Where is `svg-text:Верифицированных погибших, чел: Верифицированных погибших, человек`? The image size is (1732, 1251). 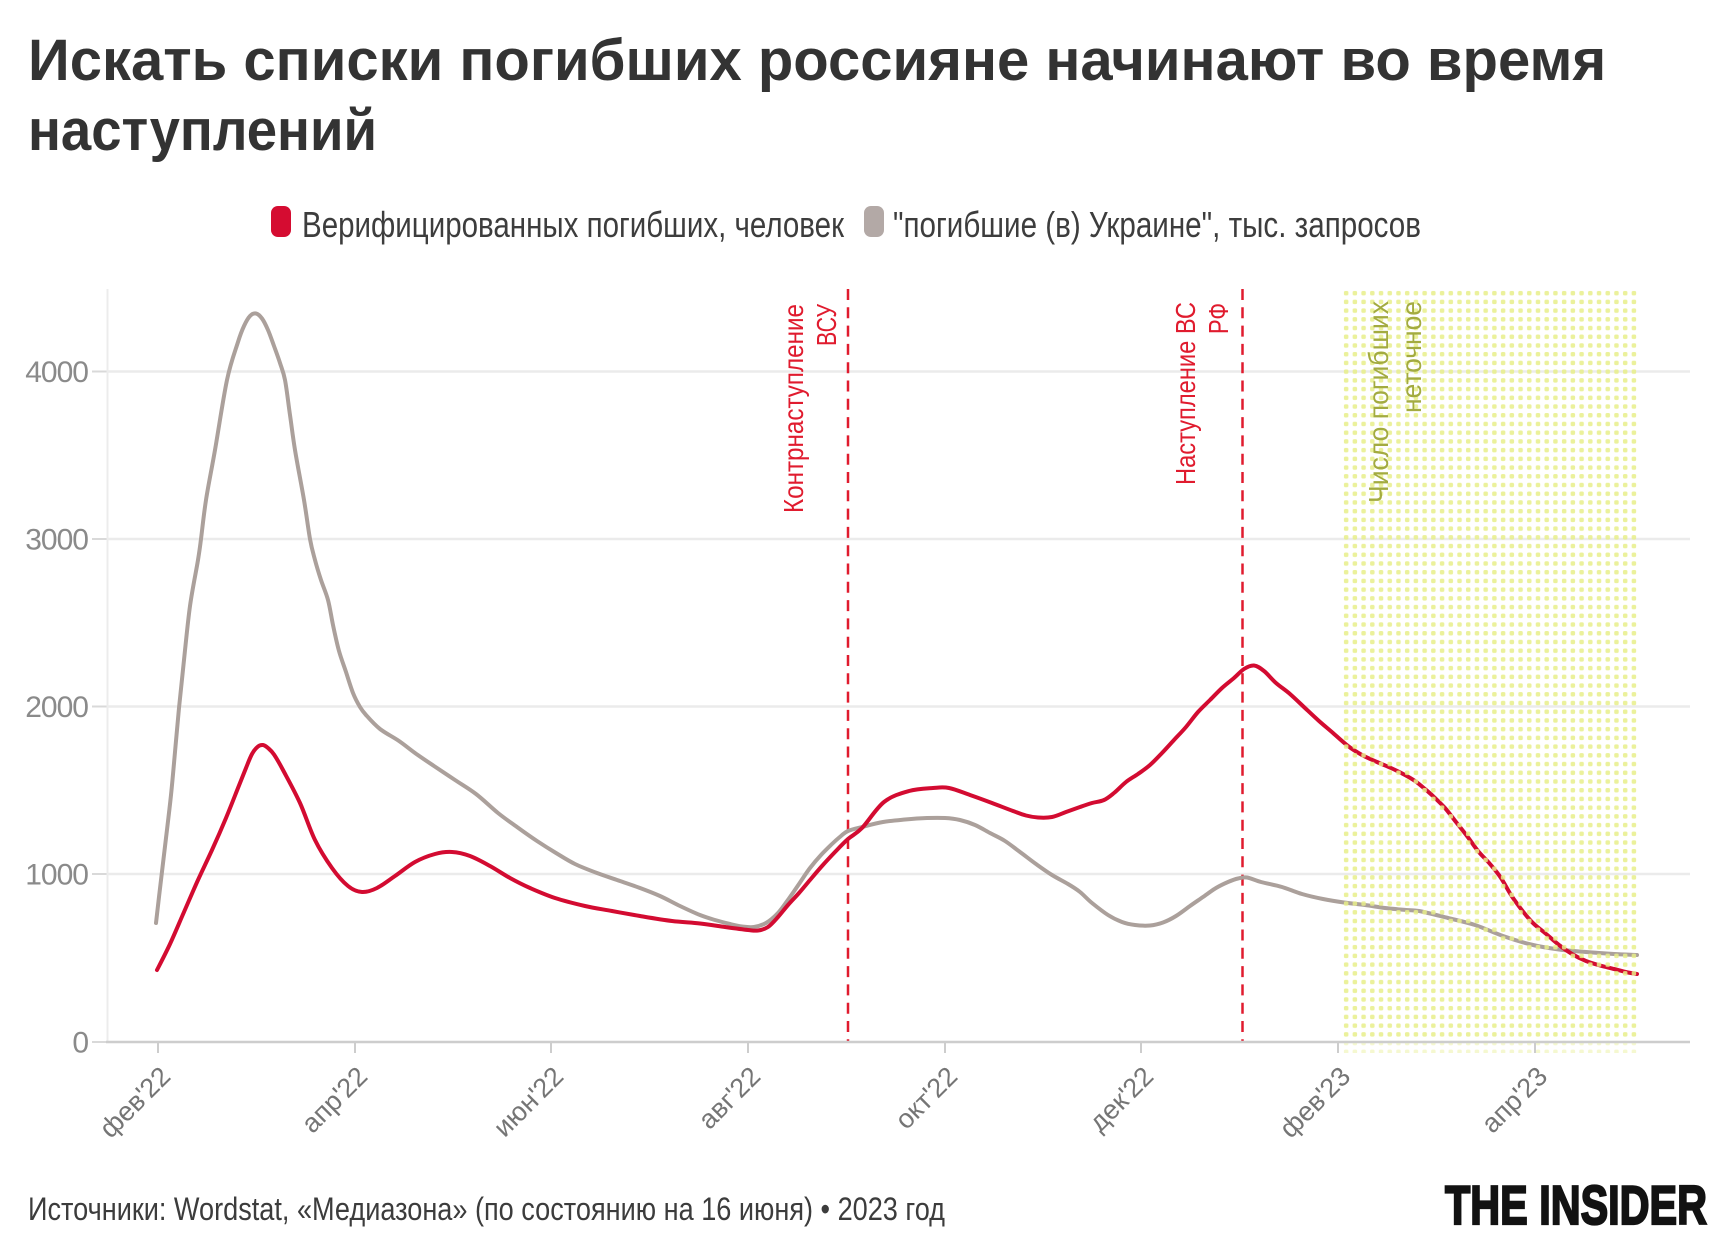
svg-text:Верифицированных погибших, чел: Верифицированных погибших, человек is located at coordinates (573, 224).